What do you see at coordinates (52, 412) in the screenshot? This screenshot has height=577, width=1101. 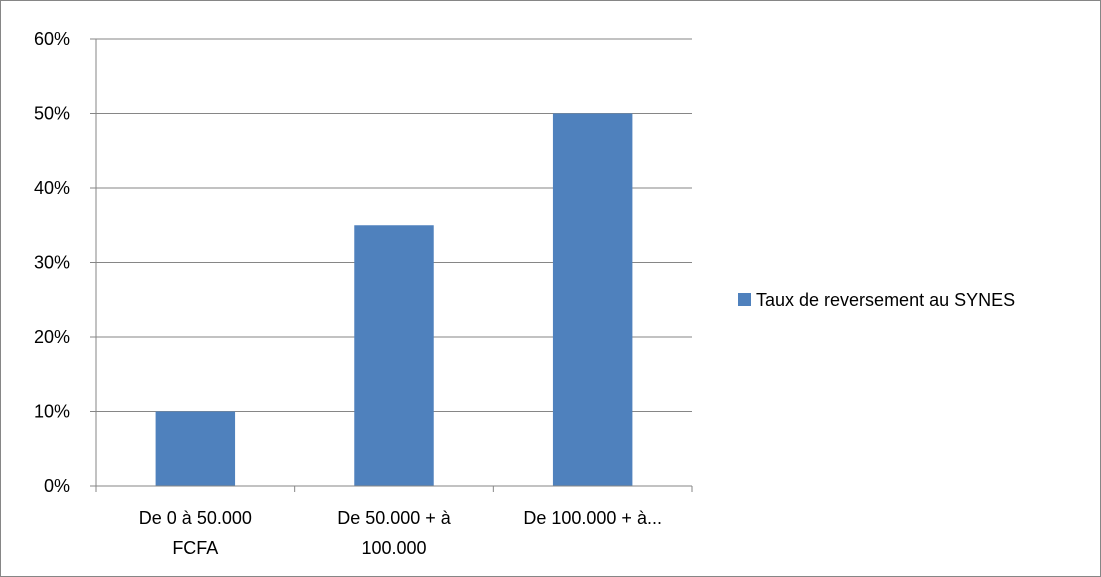 I see `y-tick-label: 10%` at bounding box center [52, 412].